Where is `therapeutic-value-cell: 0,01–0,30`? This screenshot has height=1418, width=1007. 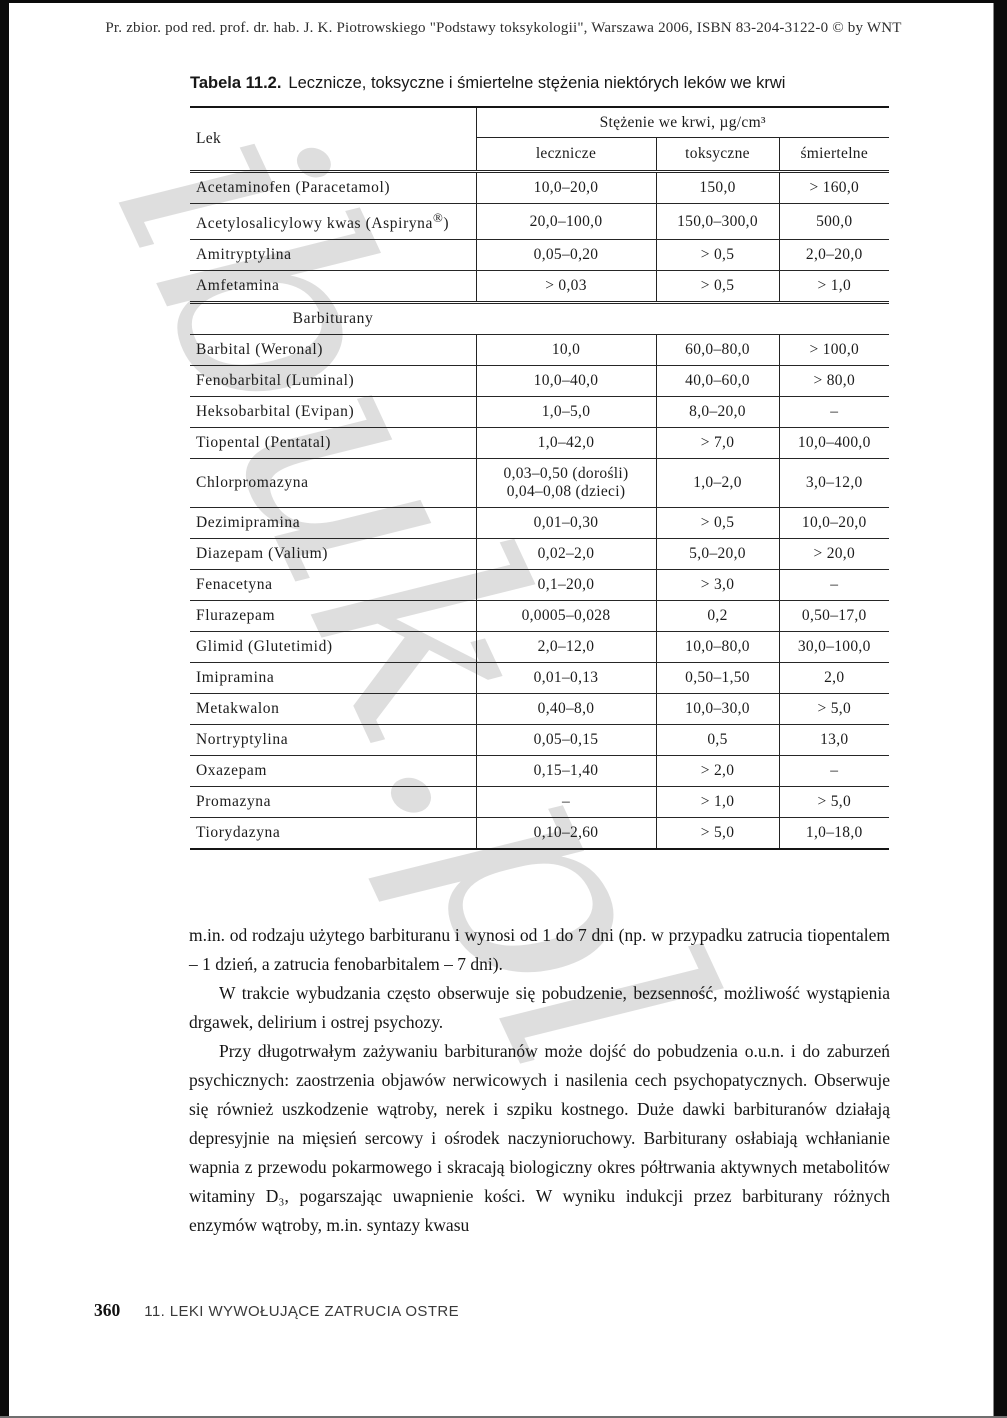
therapeutic-value-cell: 0,01–0,30 is located at coordinates (566, 523).